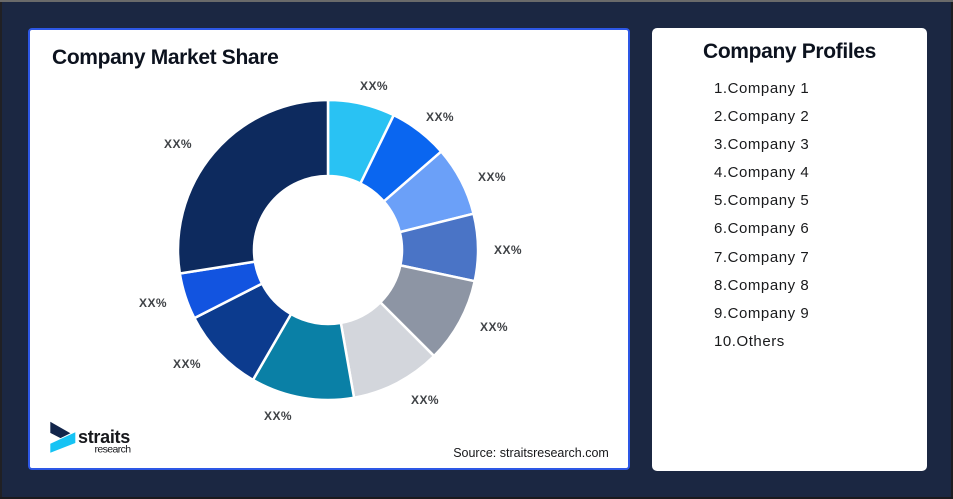  What do you see at coordinates (104, 437) in the screenshot?
I see `svg-text: straits` at bounding box center [104, 437].